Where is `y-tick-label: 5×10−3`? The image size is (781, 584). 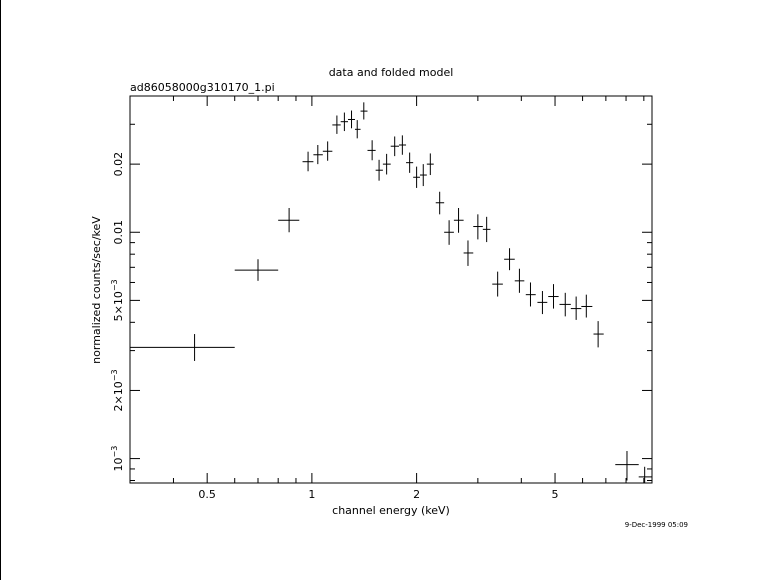 y-tick-label: 5×10−3 is located at coordinates (117, 300).